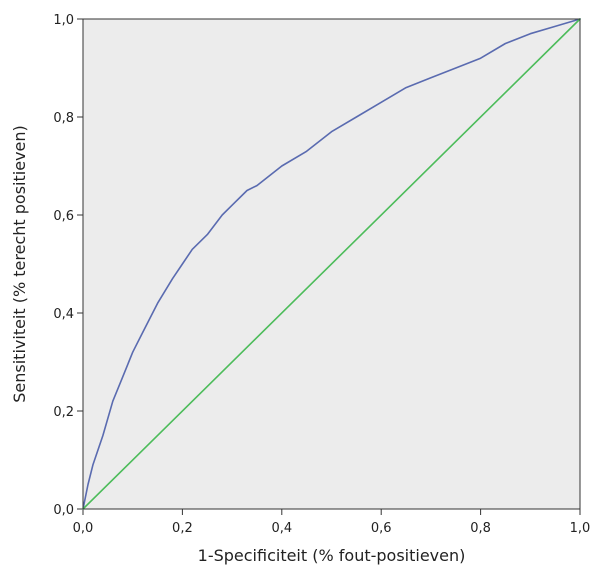 The height and width of the screenshot is (577, 592). What do you see at coordinates (480, 528) in the screenshot?
I see `x-tick-label: 0,8` at bounding box center [480, 528].